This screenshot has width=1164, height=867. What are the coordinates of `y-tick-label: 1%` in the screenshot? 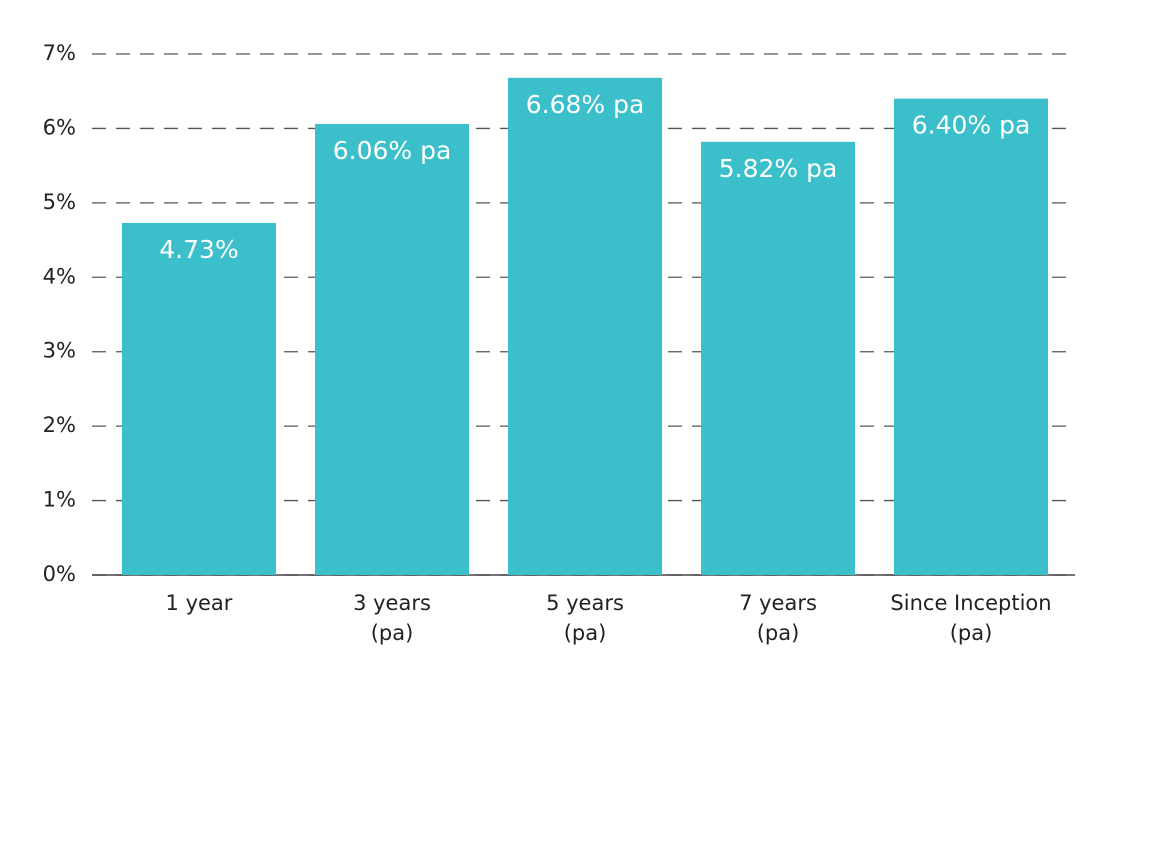 It's located at (59, 500).